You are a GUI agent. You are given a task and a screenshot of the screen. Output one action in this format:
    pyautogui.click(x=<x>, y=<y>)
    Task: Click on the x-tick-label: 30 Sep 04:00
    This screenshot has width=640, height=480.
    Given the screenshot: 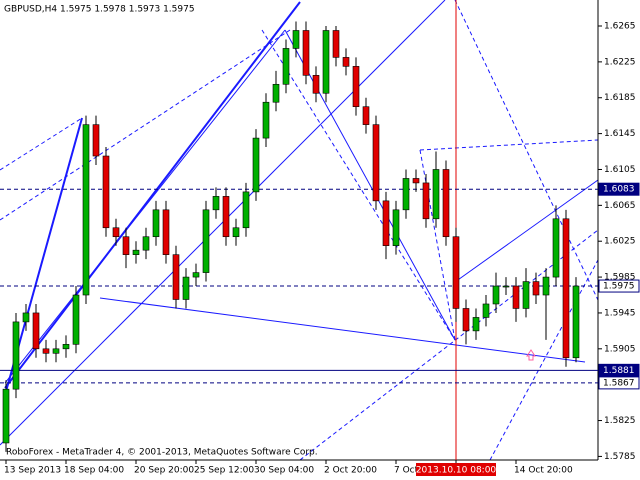 What is the action you would take?
    pyautogui.click(x=284, y=471)
    